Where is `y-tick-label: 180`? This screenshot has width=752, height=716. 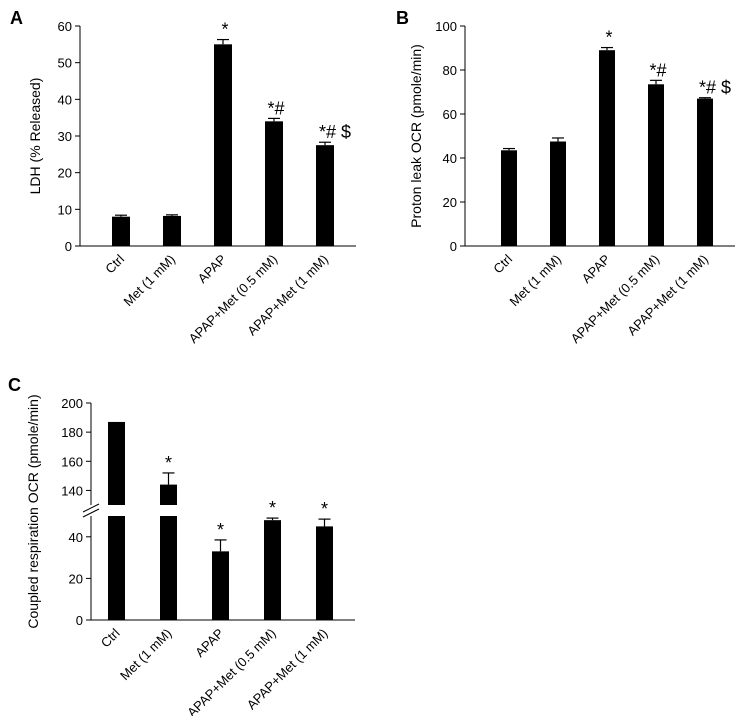 y-tick-label: 180 is located at coordinates (72, 432).